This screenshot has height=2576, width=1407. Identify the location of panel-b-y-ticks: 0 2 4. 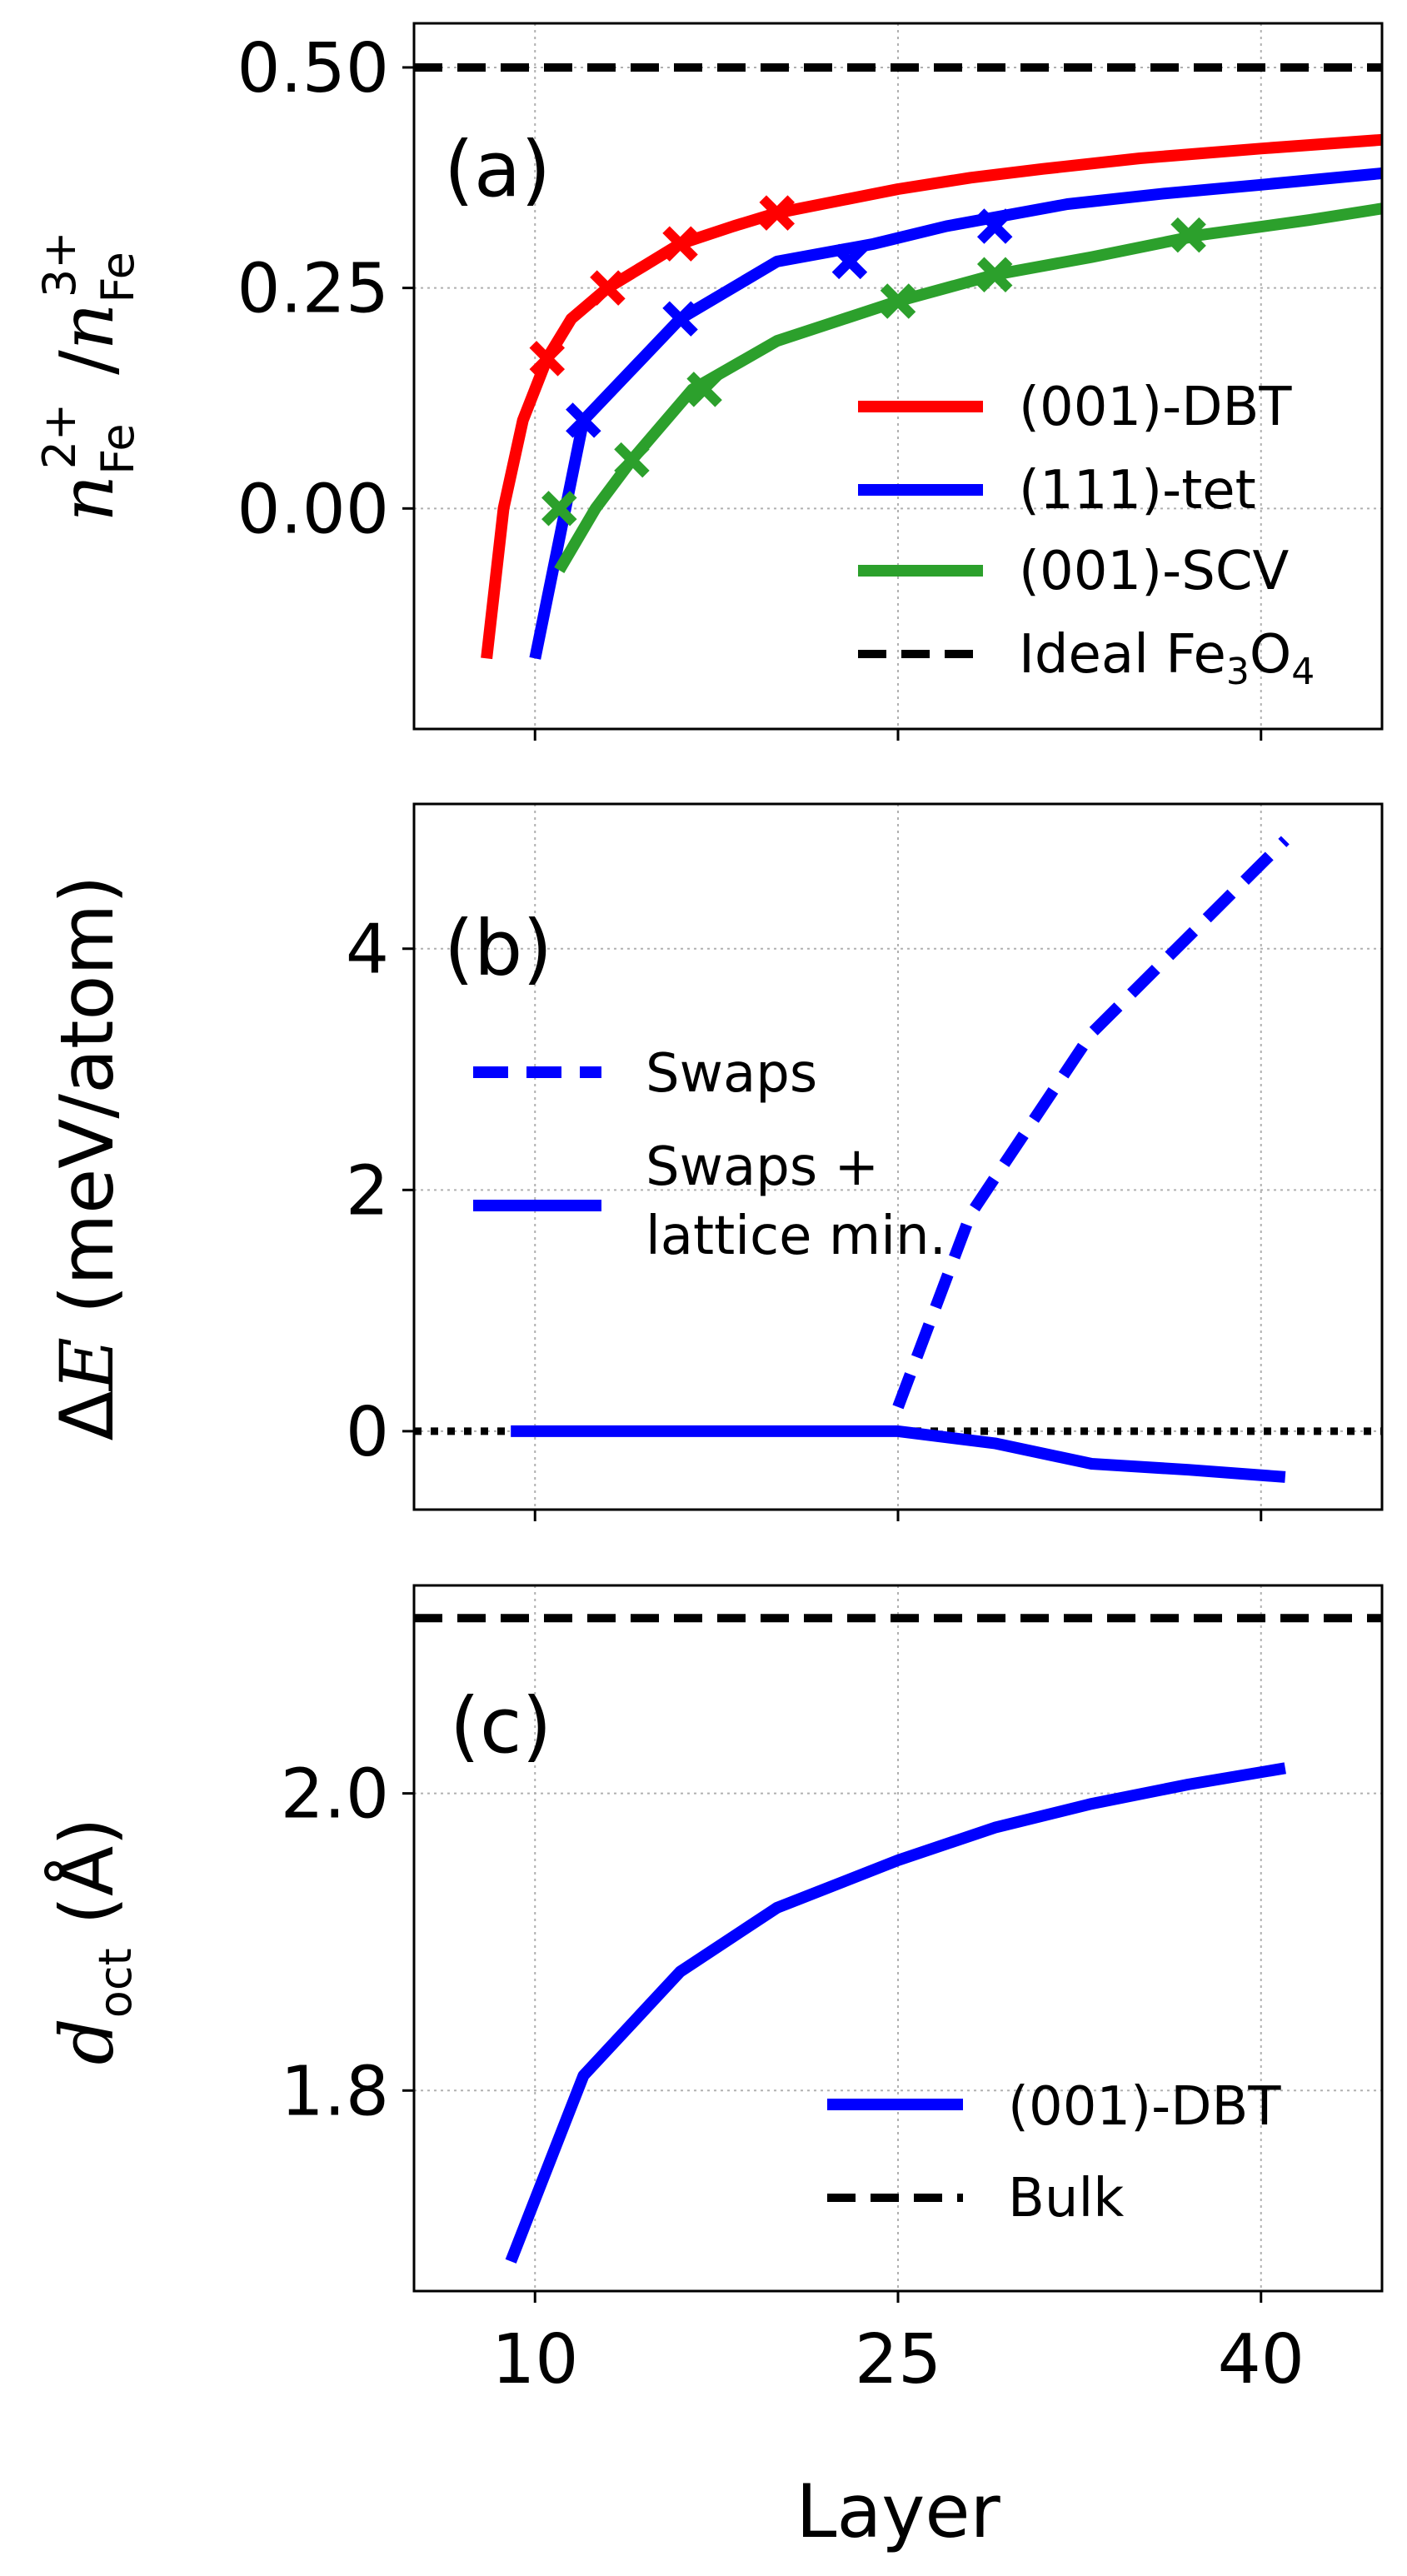
(380, 1191).